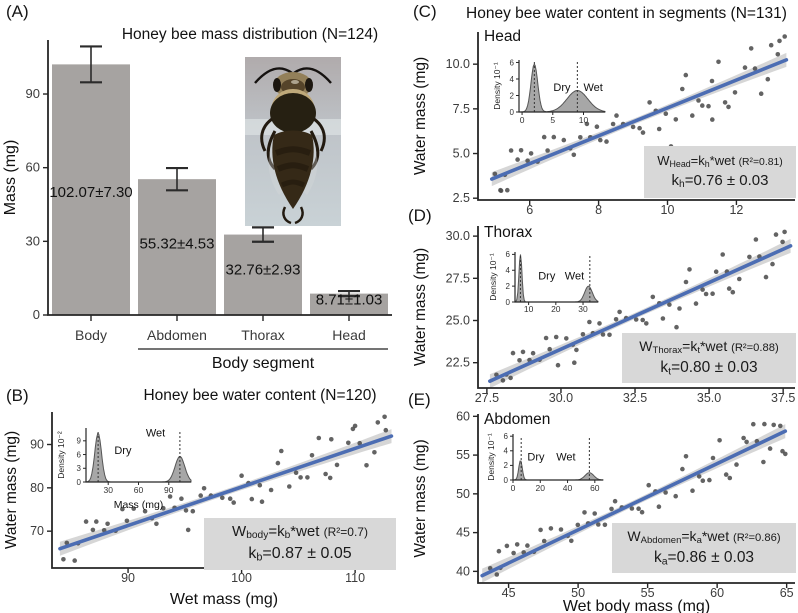 The height and width of the screenshot is (613, 798). What do you see at coordinates (704, 537) in the screenshot?
I see `equation-abdomen-line1: WAbdomen=ka*wet (R²=0.86)` at bounding box center [704, 537].